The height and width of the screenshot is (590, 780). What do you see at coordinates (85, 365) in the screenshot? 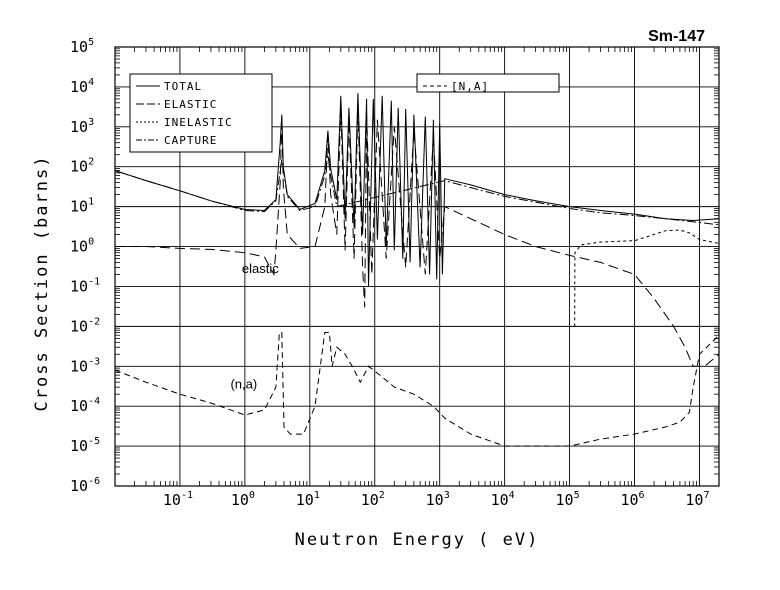
I see `y-tick-label: 10⁻³` at bounding box center [85, 365].